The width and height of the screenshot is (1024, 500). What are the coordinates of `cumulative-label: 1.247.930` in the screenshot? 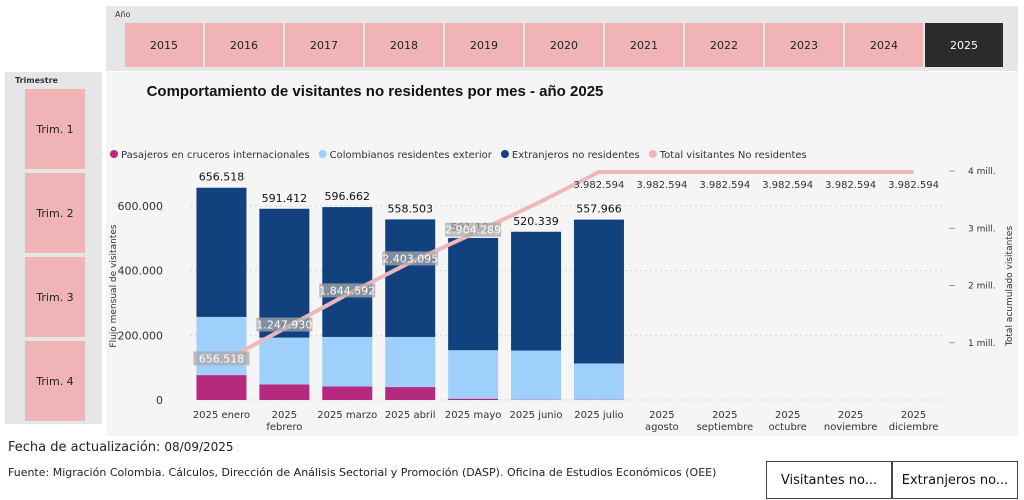 It's located at (284, 325).